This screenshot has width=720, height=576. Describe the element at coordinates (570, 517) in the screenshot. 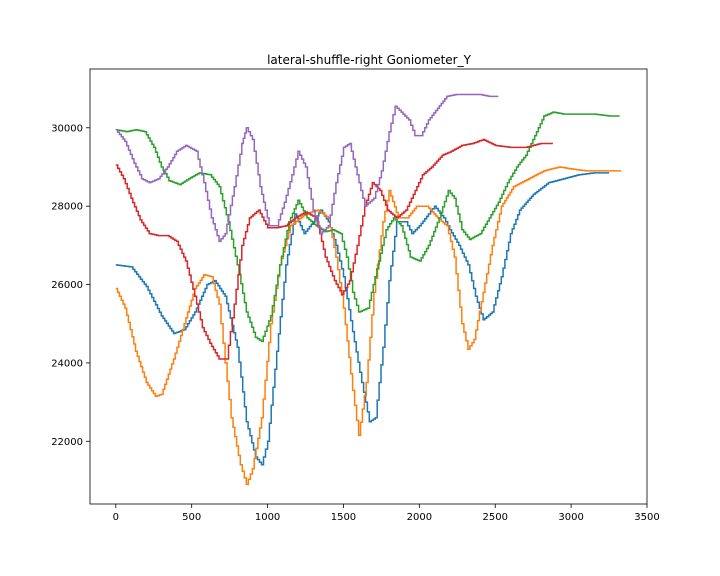

I see `x-tick-label: 3000` at that location.